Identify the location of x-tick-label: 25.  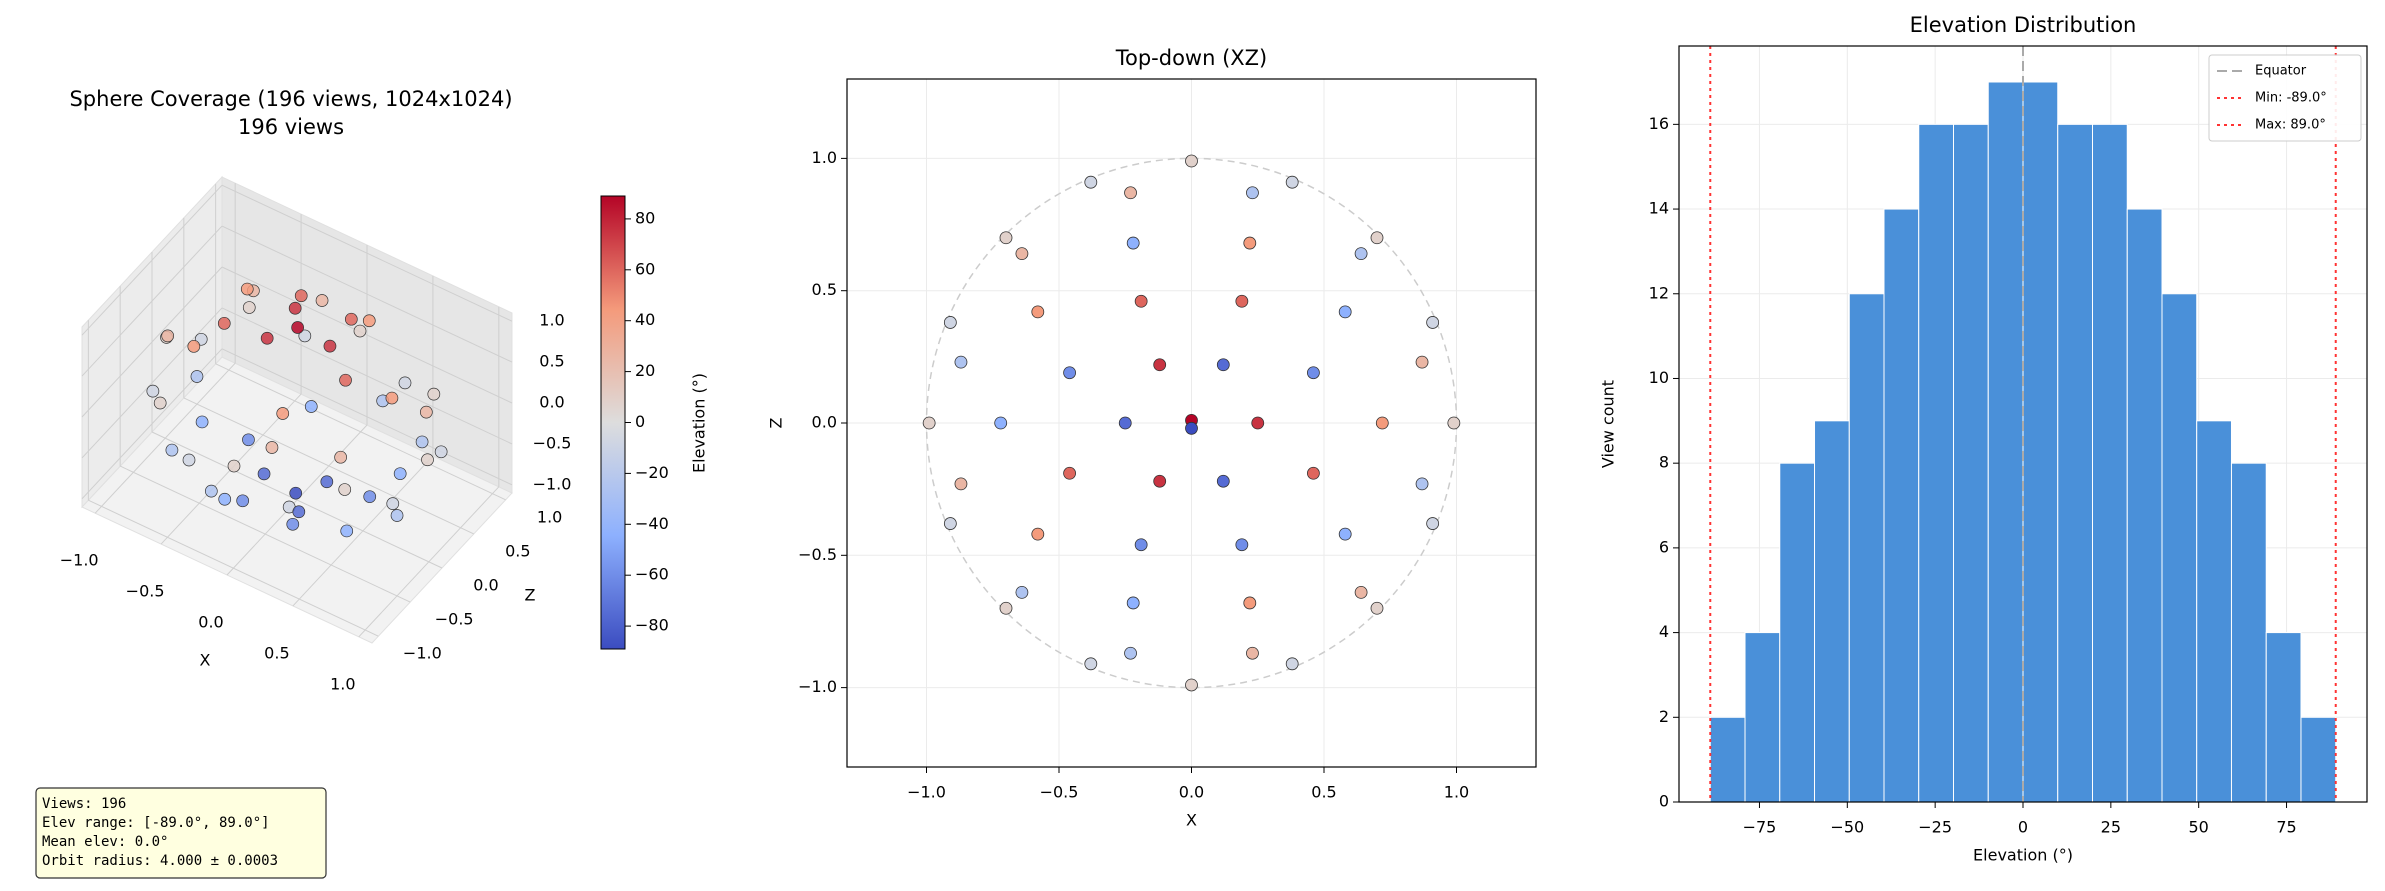
(2111, 827).